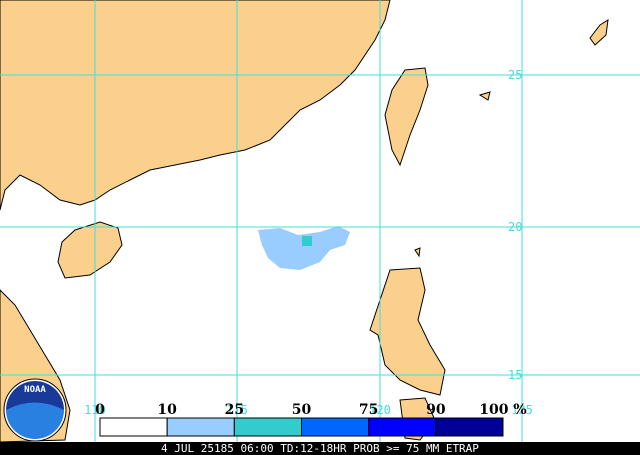  I want to click on logo-bottom, so click(35, 420).